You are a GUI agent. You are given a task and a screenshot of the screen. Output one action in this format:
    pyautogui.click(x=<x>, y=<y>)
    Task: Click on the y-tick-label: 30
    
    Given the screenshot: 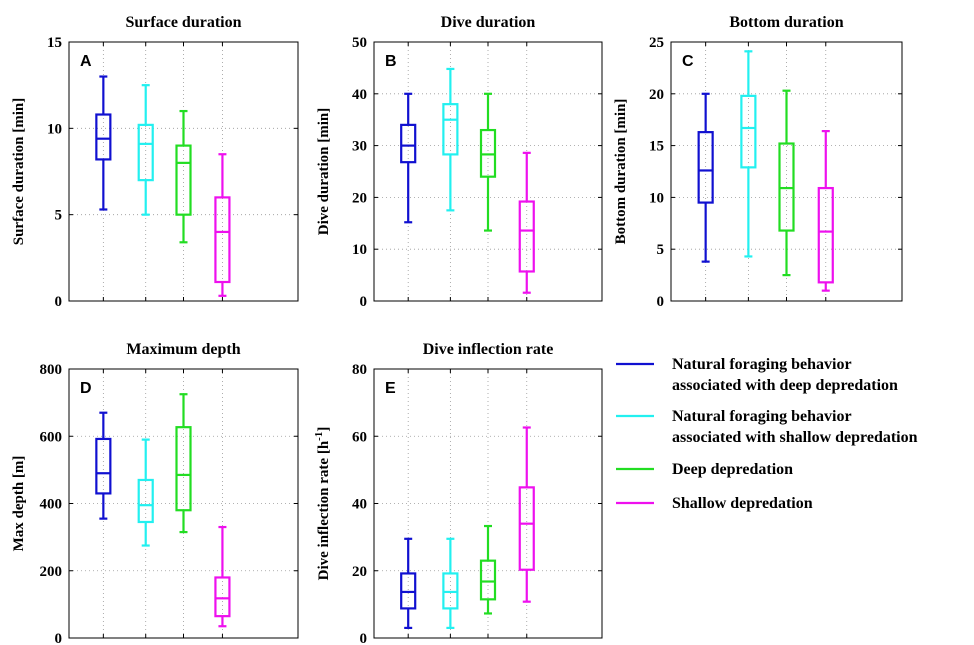 What is the action you would take?
    pyautogui.click(x=359, y=147)
    